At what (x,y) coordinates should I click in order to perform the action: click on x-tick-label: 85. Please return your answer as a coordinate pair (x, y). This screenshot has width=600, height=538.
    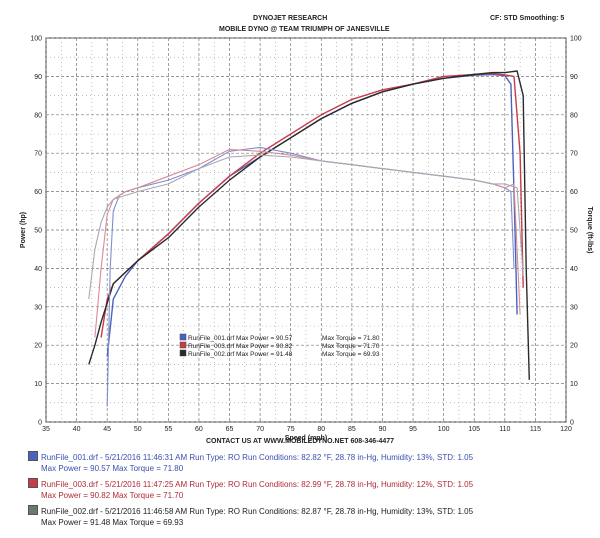
    Looking at the image, I should click on (352, 429).